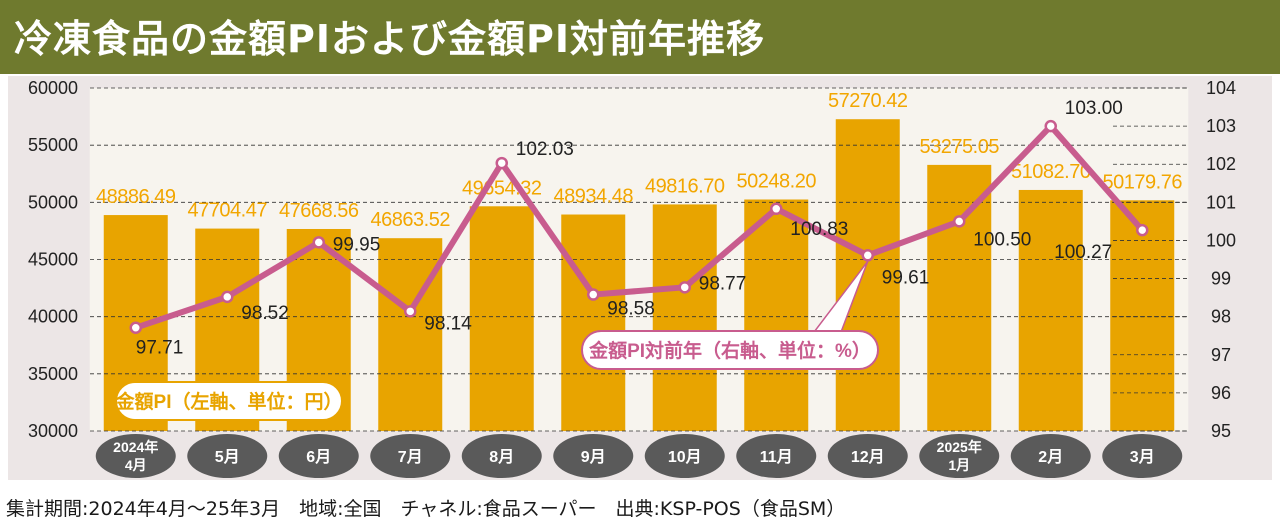  I want to click on left-axis-tick-label: 55000, so click(53, 145).